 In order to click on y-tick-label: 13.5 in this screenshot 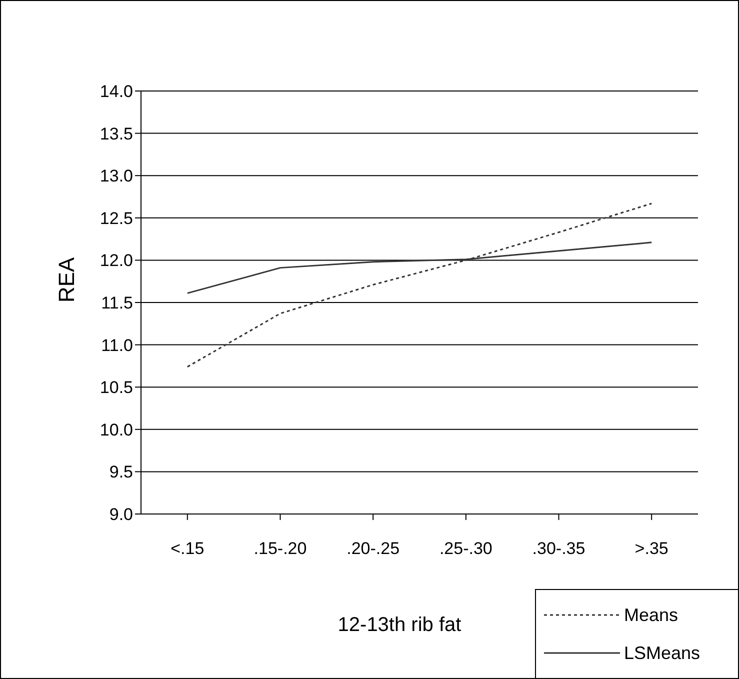, I will do `click(116, 134)`.